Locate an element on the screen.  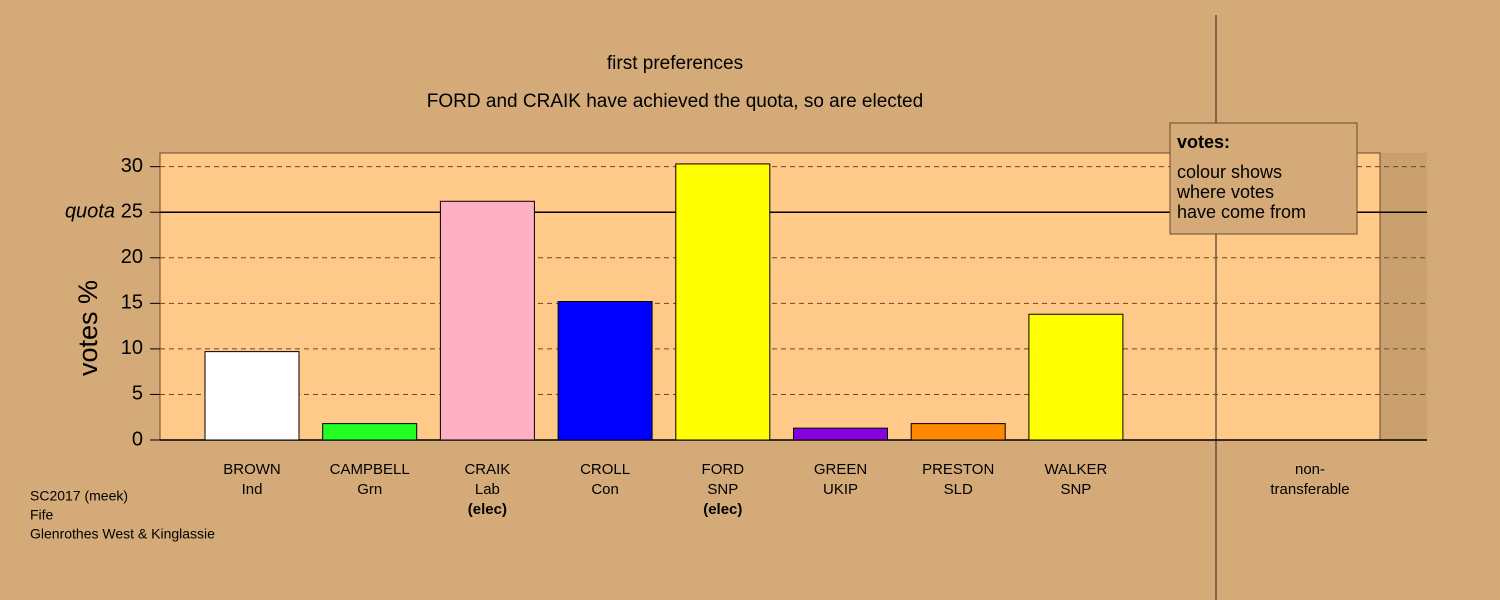
x-tick-party: UKIP is located at coordinates (840, 489).